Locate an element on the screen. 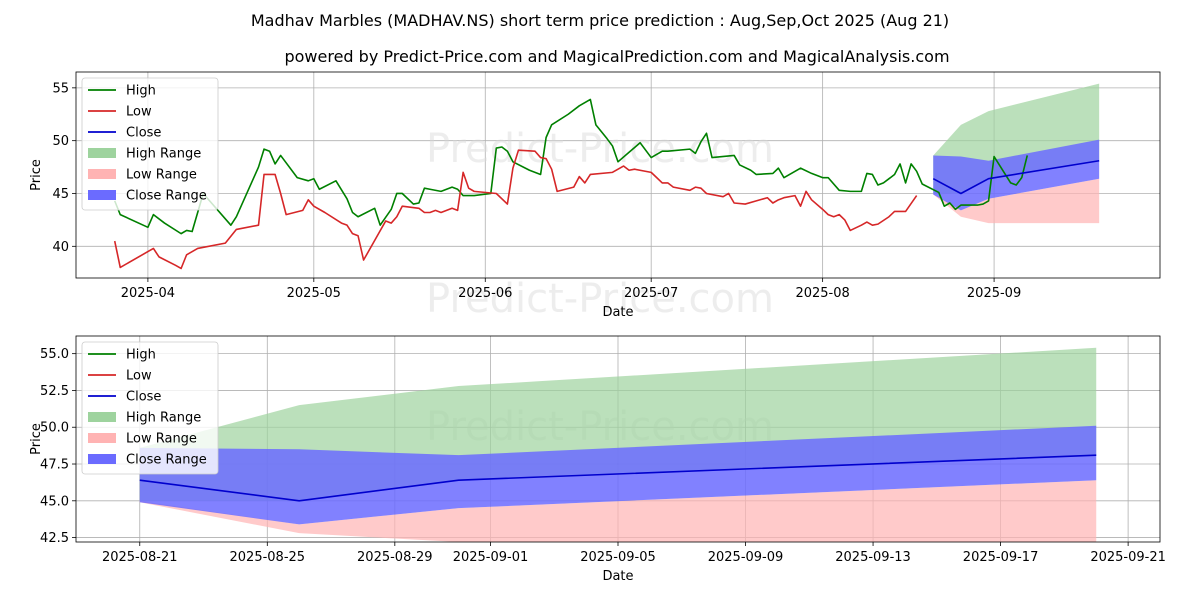 The height and width of the screenshot is (604, 1200). x-tick-label: 2025-09-05 is located at coordinates (618, 557).